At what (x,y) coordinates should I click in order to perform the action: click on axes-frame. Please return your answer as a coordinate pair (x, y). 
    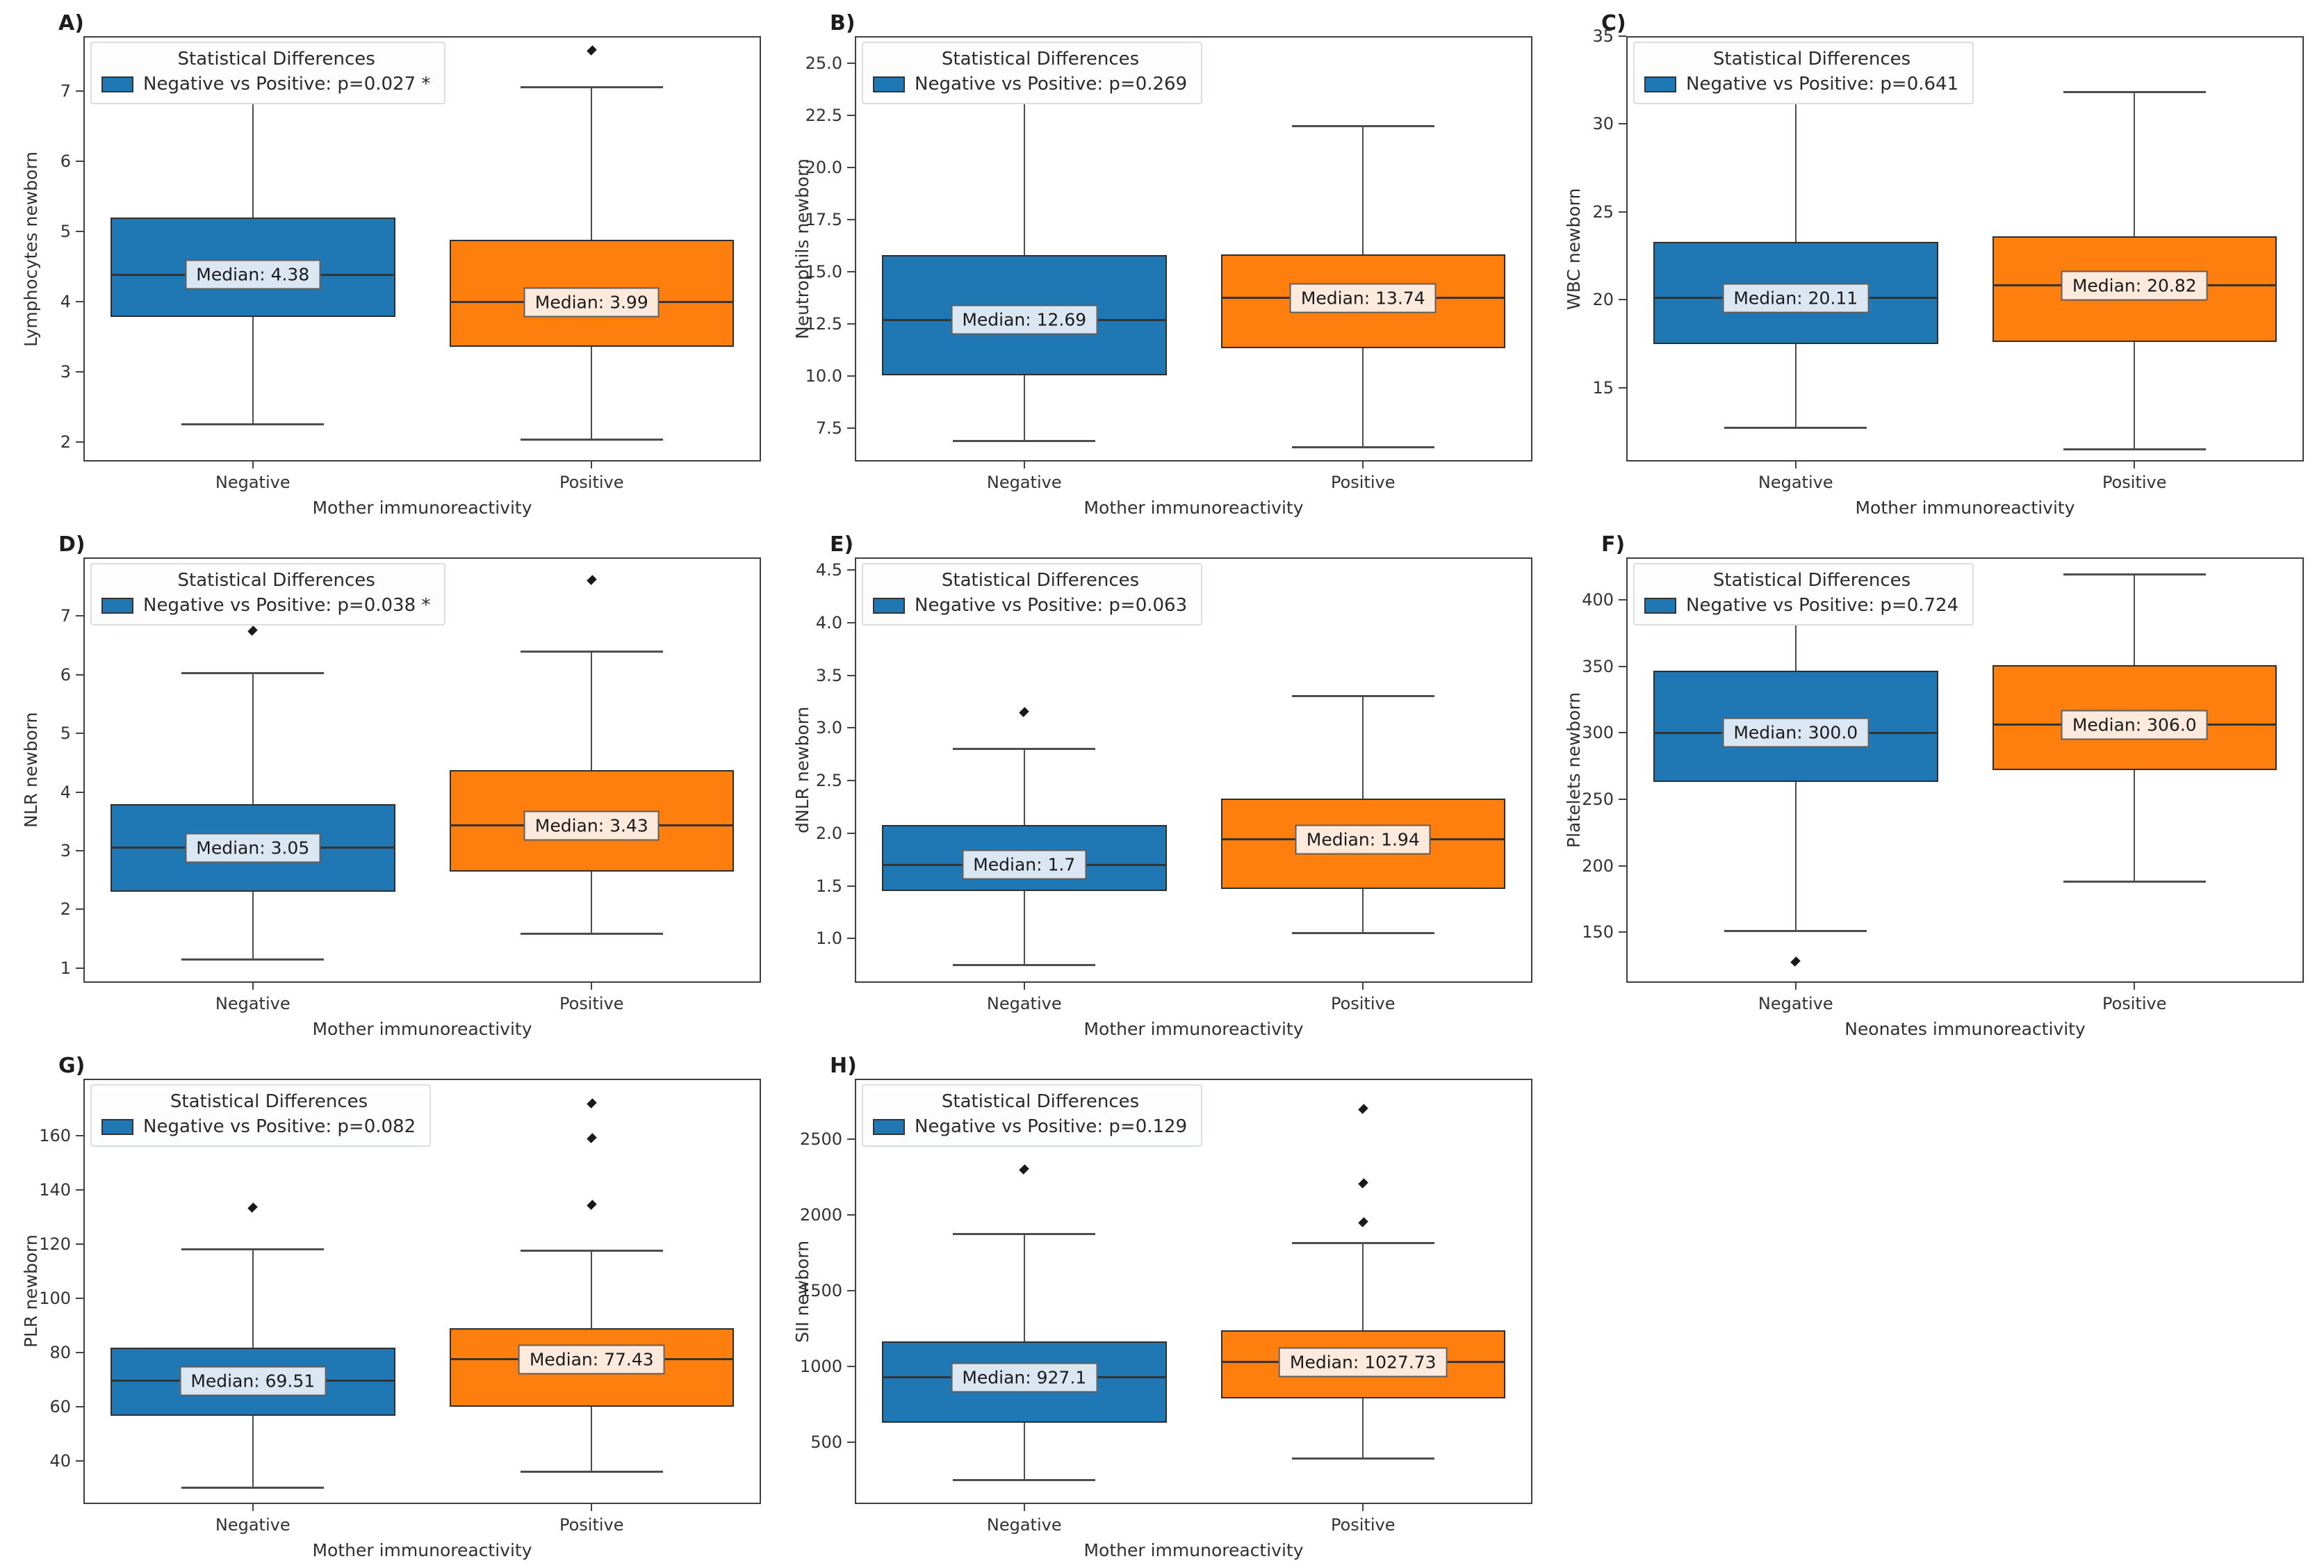
    Looking at the image, I should click on (422, 1291).